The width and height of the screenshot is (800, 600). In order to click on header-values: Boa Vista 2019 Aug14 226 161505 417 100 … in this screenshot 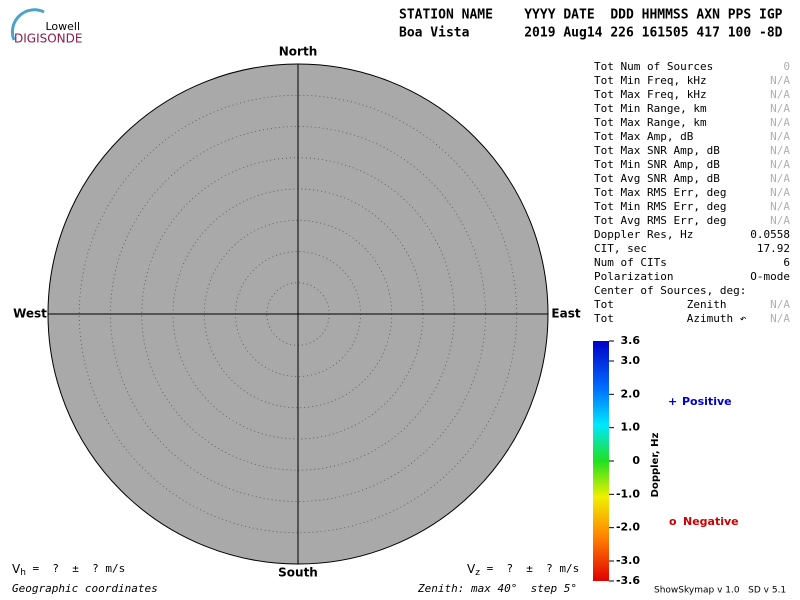, I will do `click(591, 33)`.